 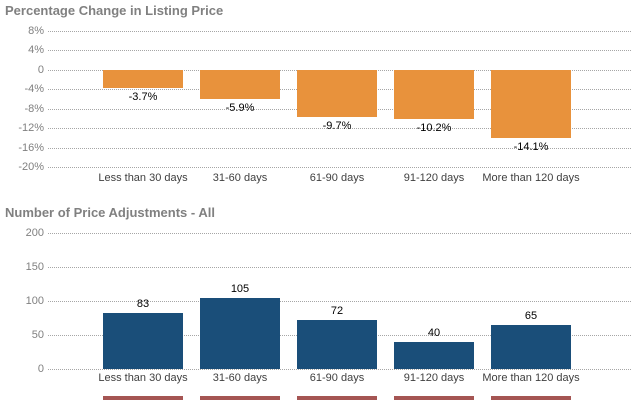 What do you see at coordinates (36, 50) in the screenshot?
I see `y-axis-tick-label: 4%` at bounding box center [36, 50].